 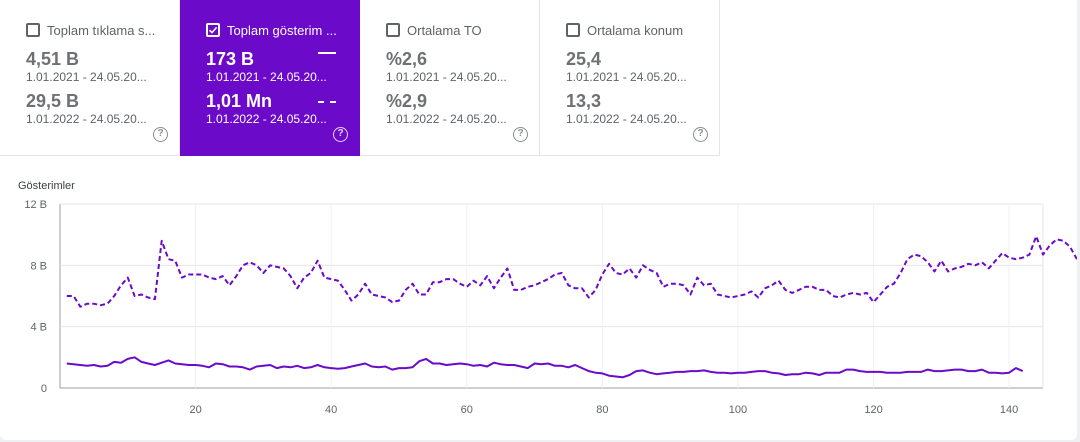 What do you see at coordinates (53, 59) in the screenshot?
I see `card-value-primary: 4,51 B` at bounding box center [53, 59].